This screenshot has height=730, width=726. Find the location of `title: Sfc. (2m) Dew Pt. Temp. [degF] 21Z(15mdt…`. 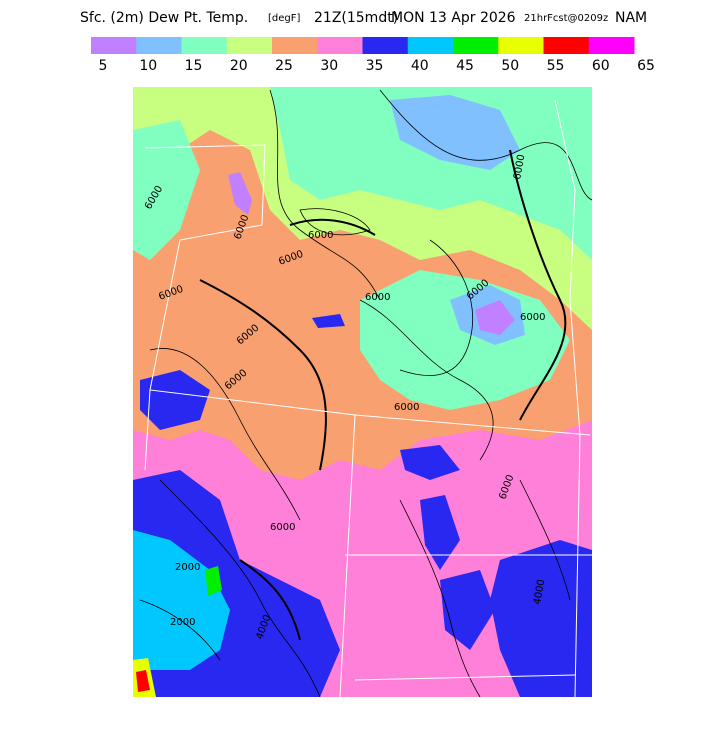

title: Sfc. (2m) Dew Pt. Temp. [degF] 21Z(15mdt… is located at coordinates (363, 18).